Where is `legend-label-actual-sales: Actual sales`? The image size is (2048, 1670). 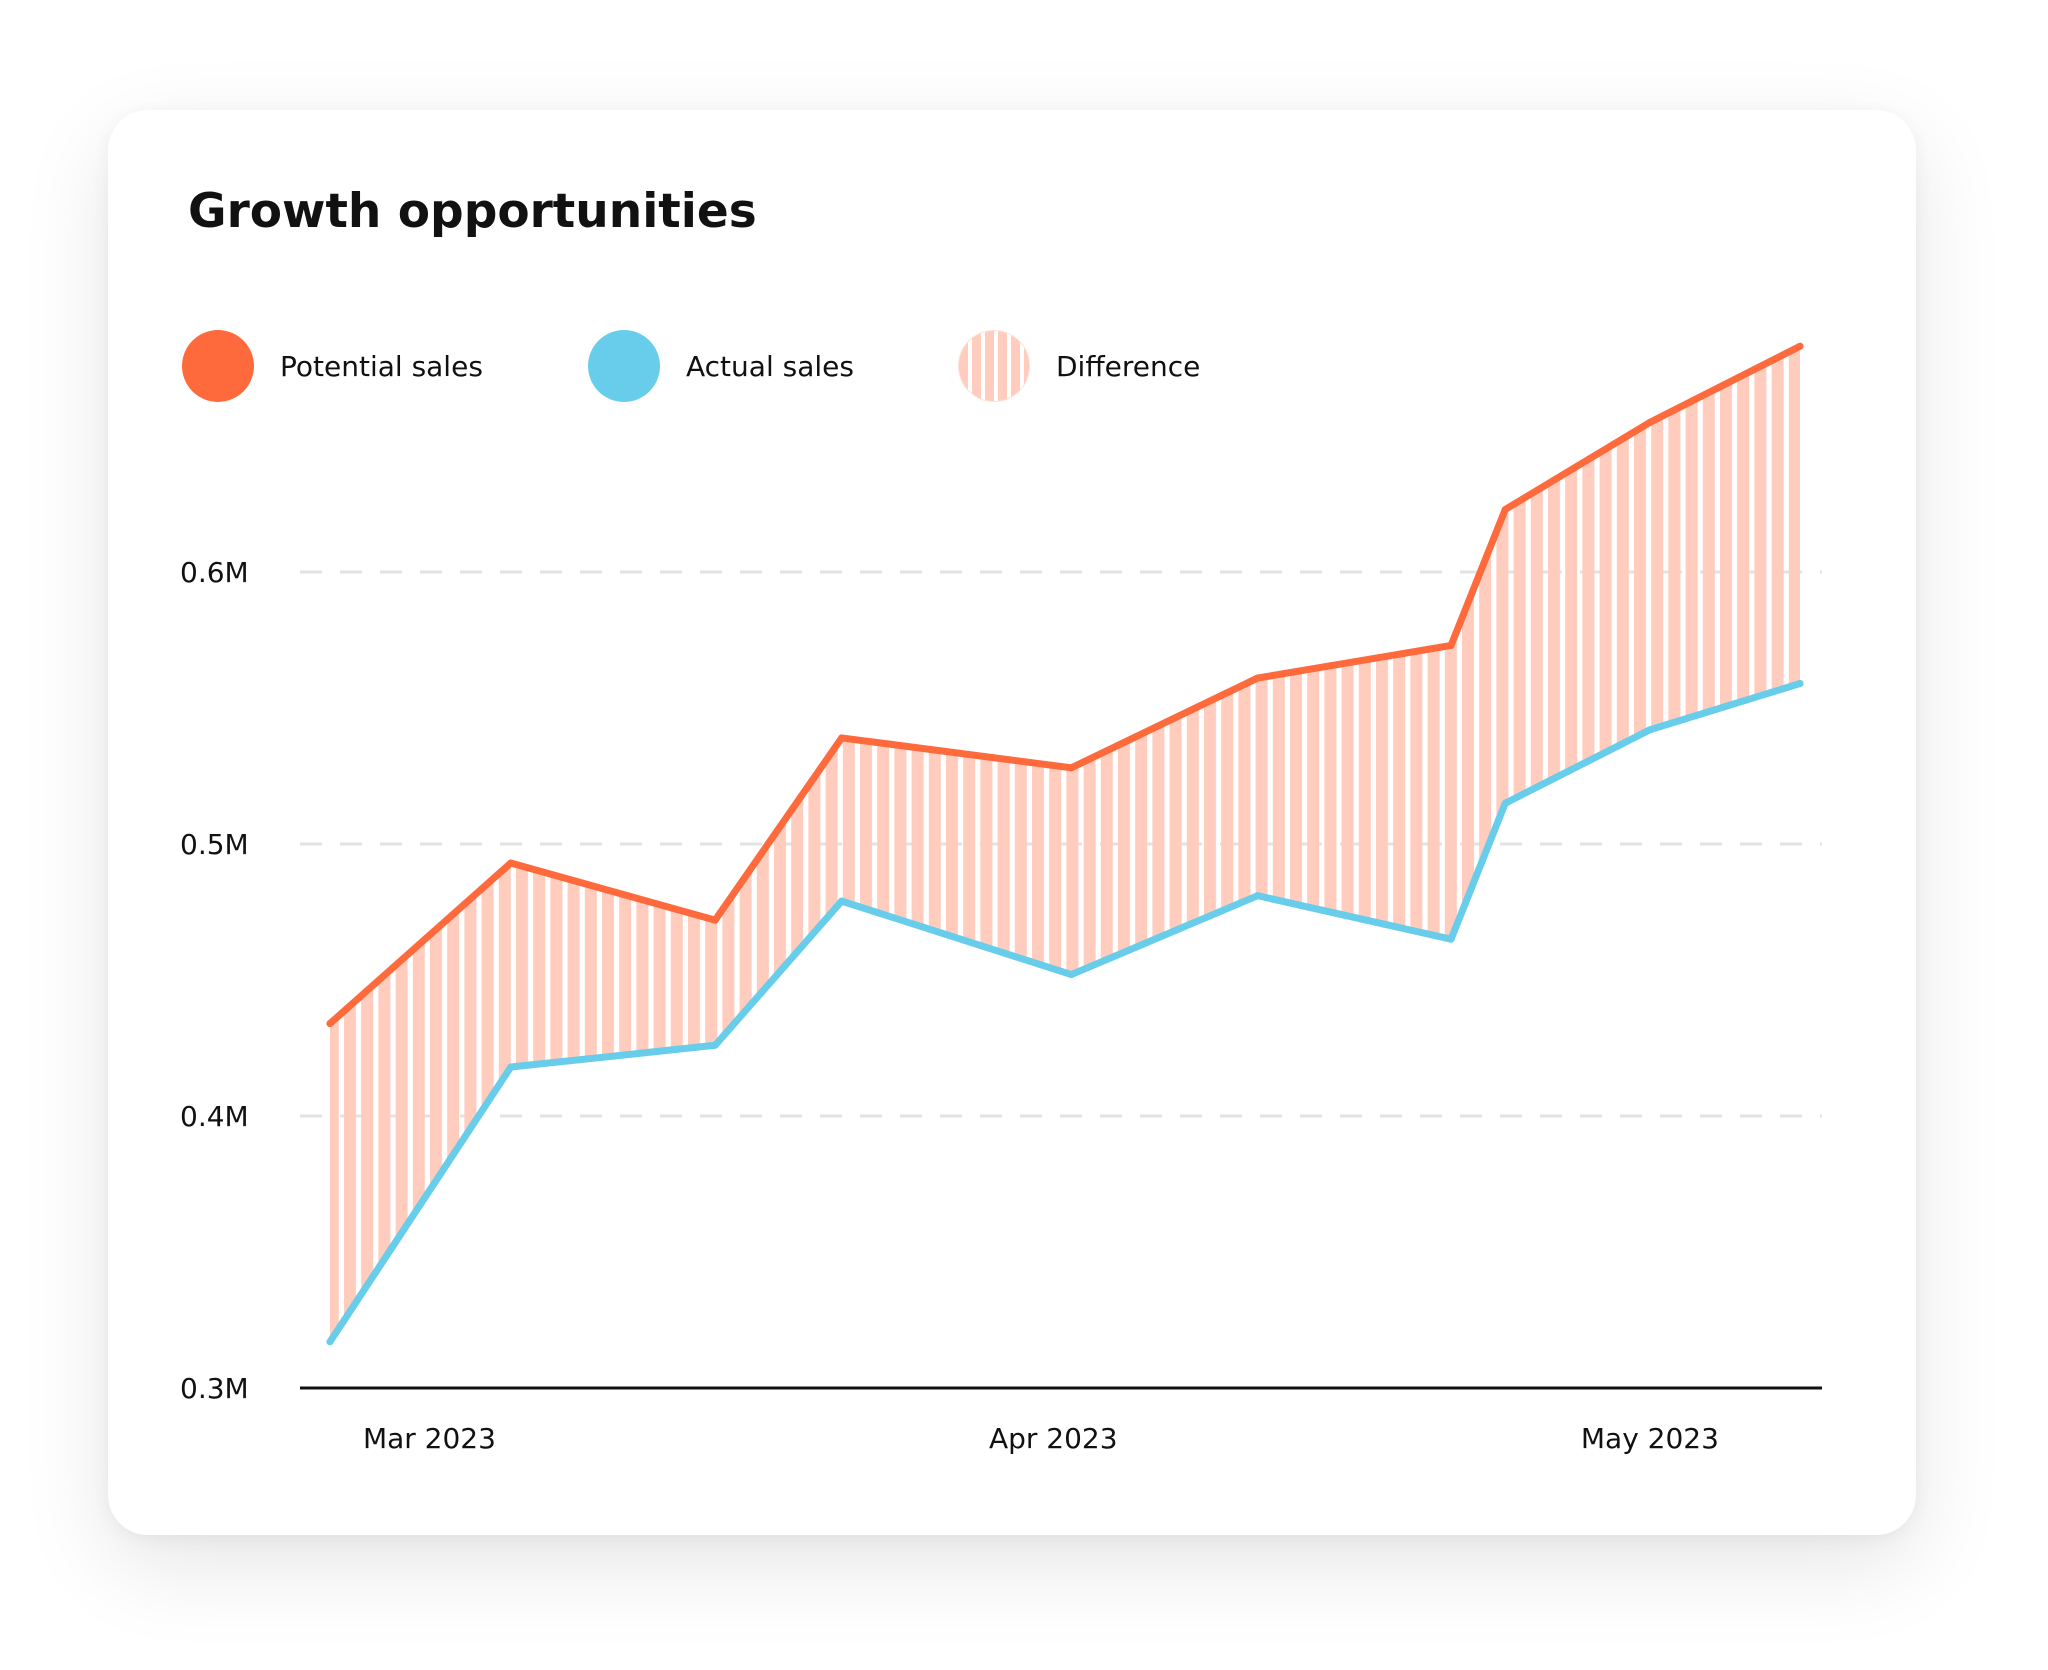
legend-label-actual-sales: Actual sales is located at coordinates (770, 366).